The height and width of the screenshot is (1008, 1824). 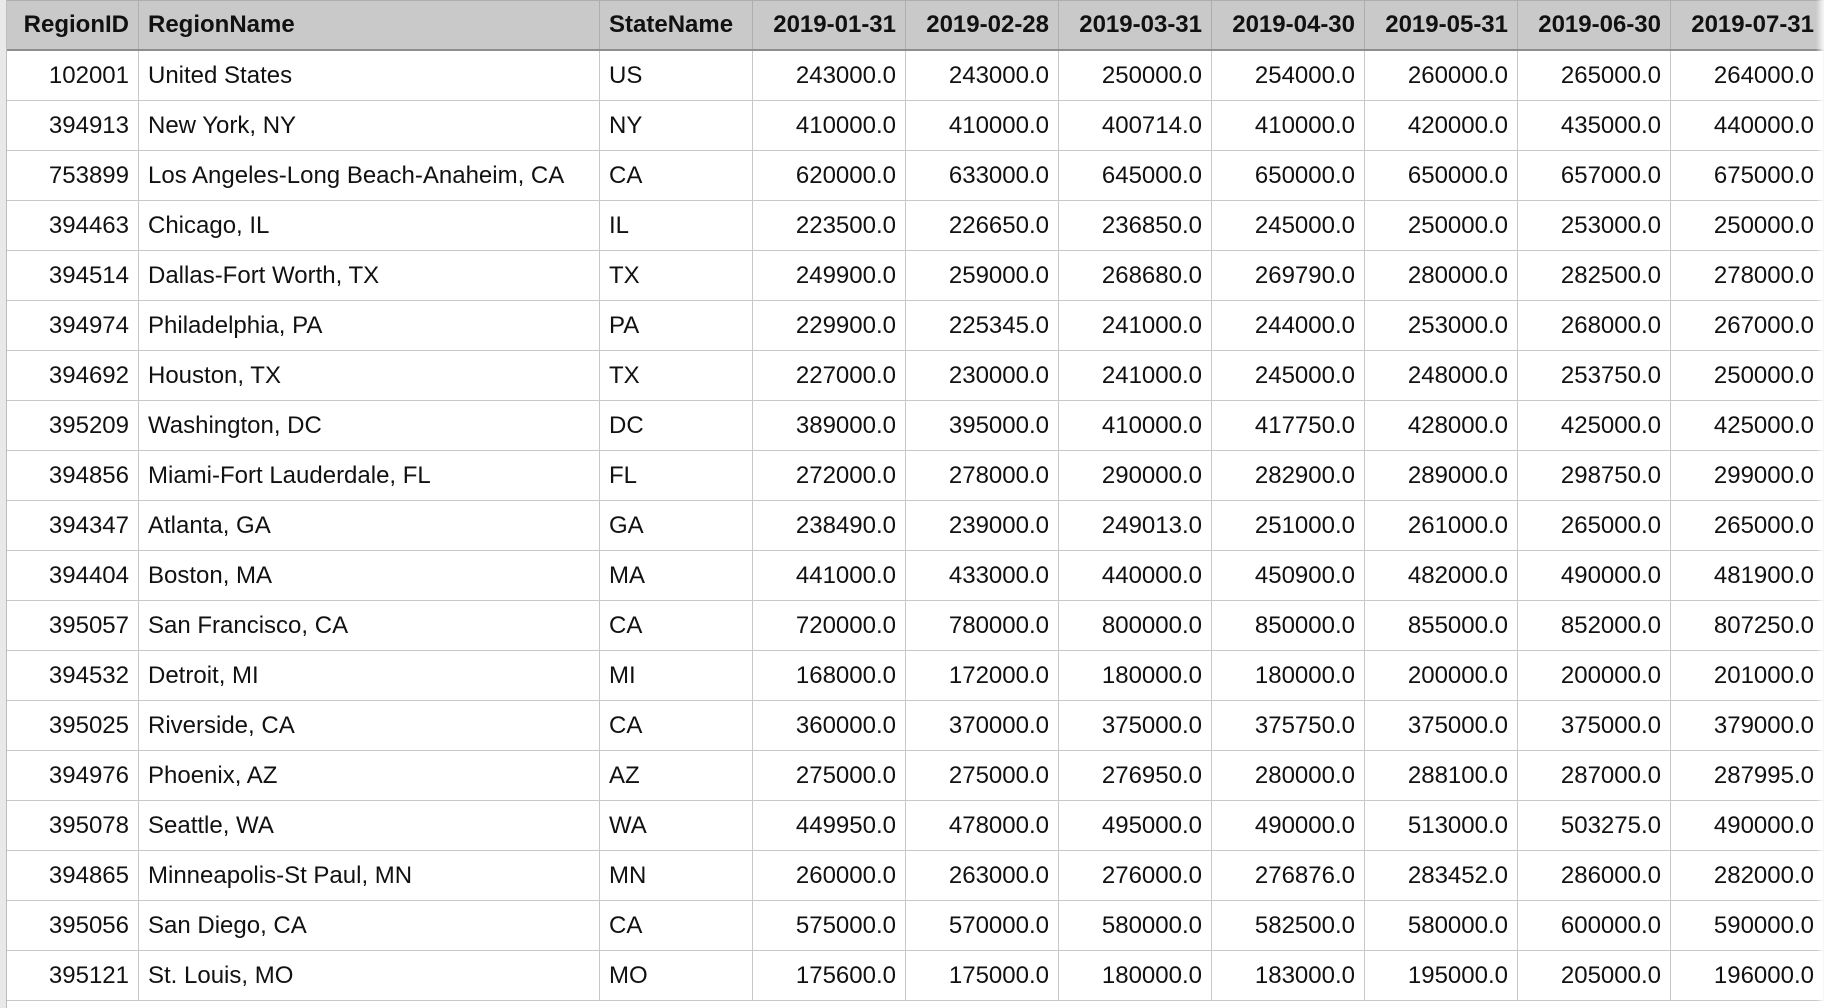 I want to click on cell-statename: GA, so click(x=676, y=525).